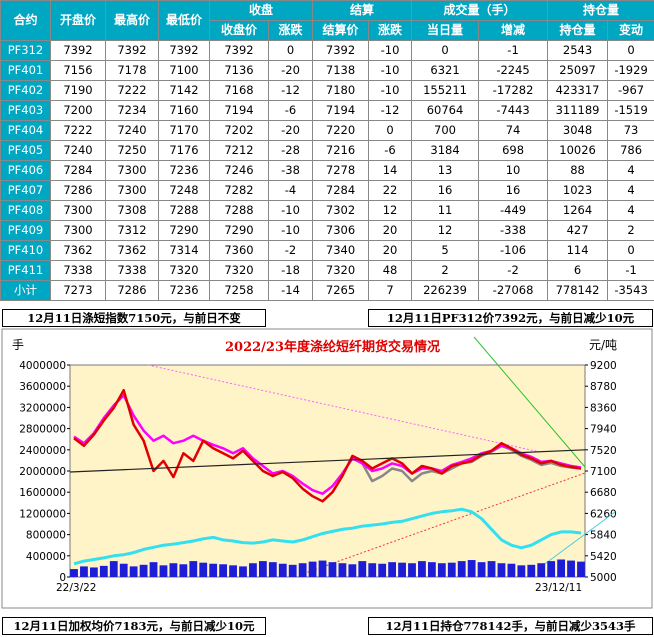 Image resolution: width=654 pixels, height=637 pixels. I want to click on right-tick-label: 7520, so click(603, 451).